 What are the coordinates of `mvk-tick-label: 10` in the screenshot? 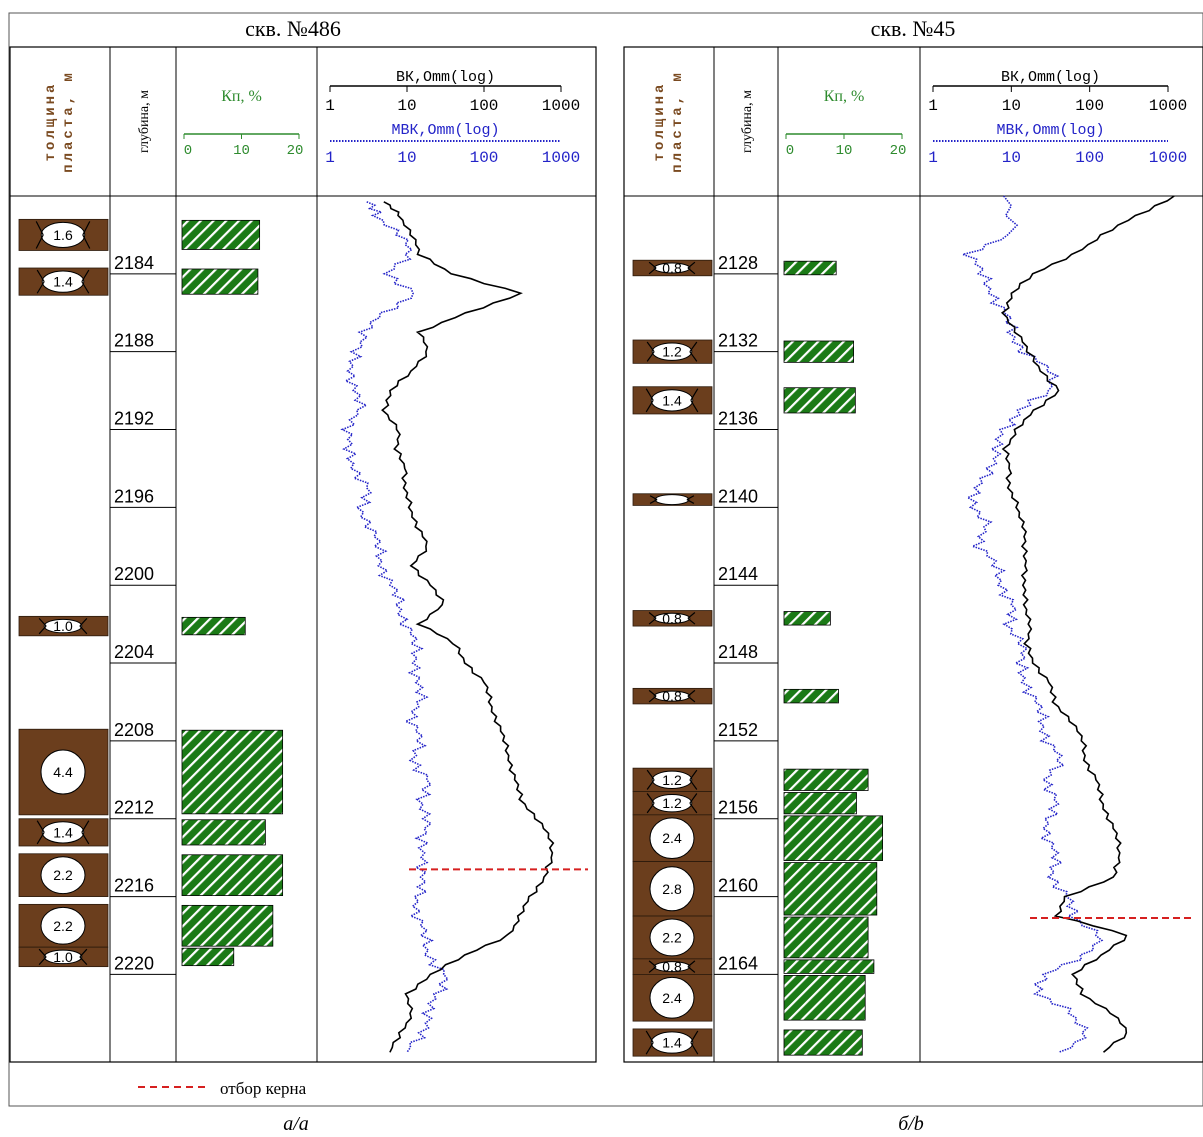 It's located at (406, 158).